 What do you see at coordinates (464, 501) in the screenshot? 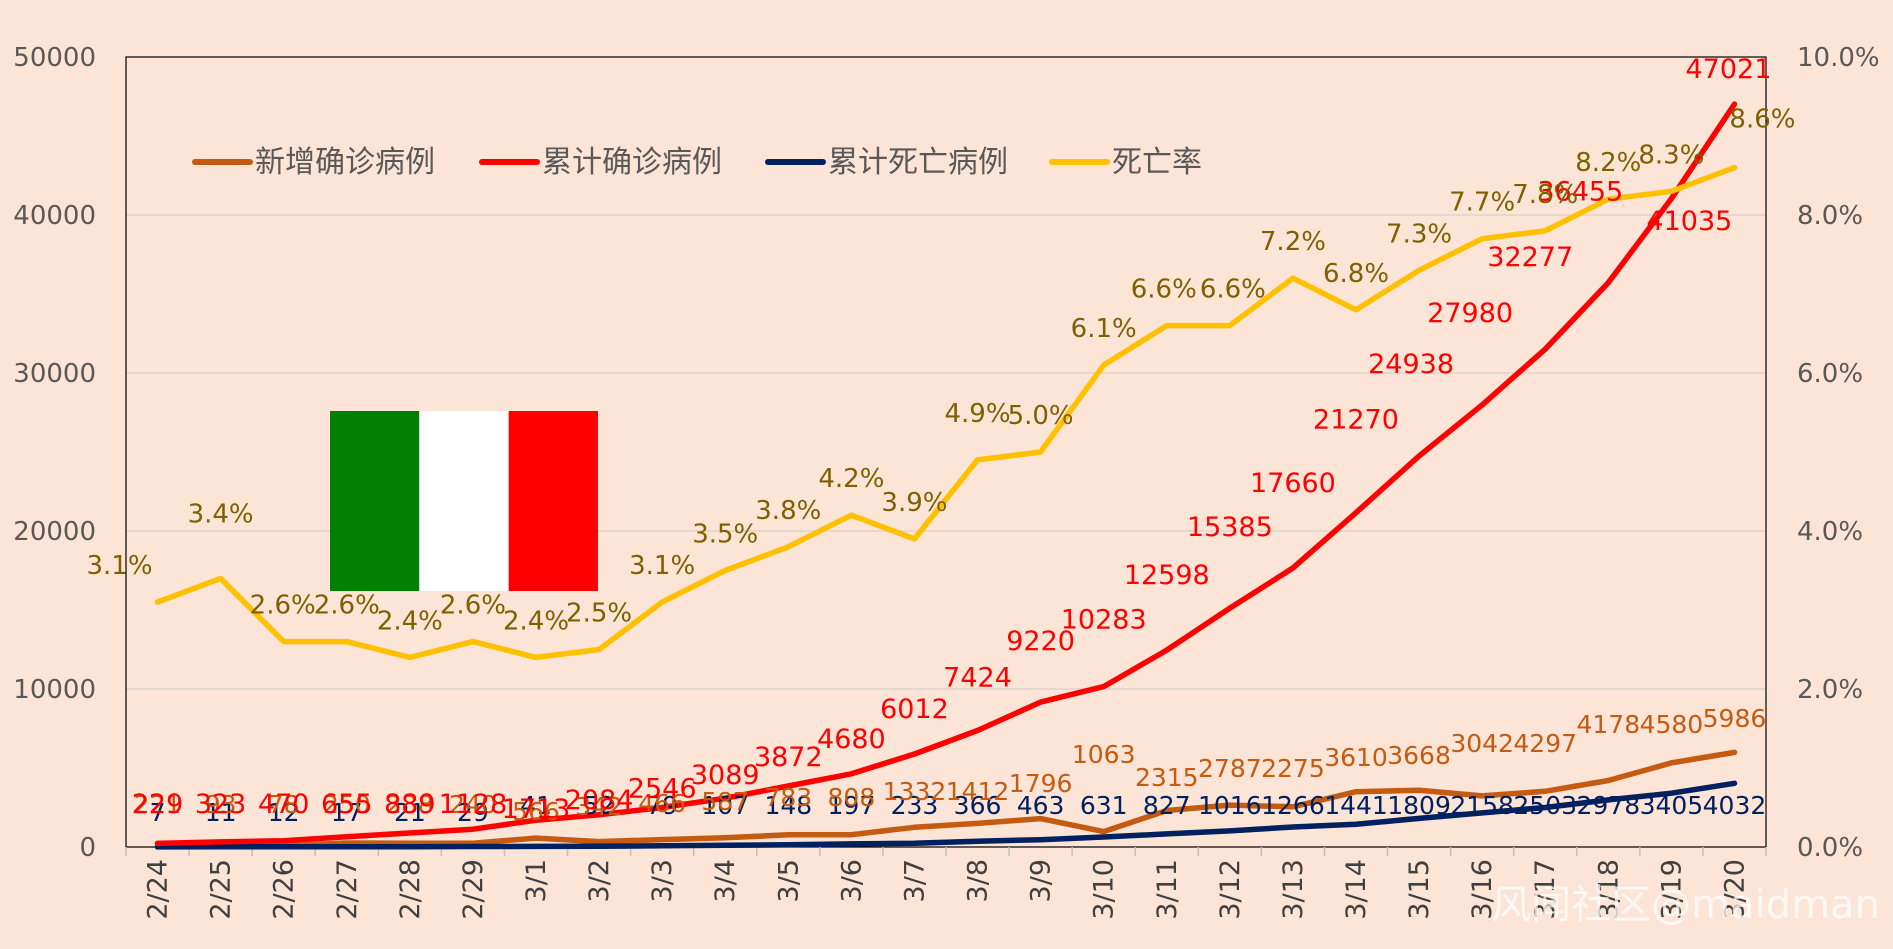
I see `flag-stripe` at bounding box center [464, 501].